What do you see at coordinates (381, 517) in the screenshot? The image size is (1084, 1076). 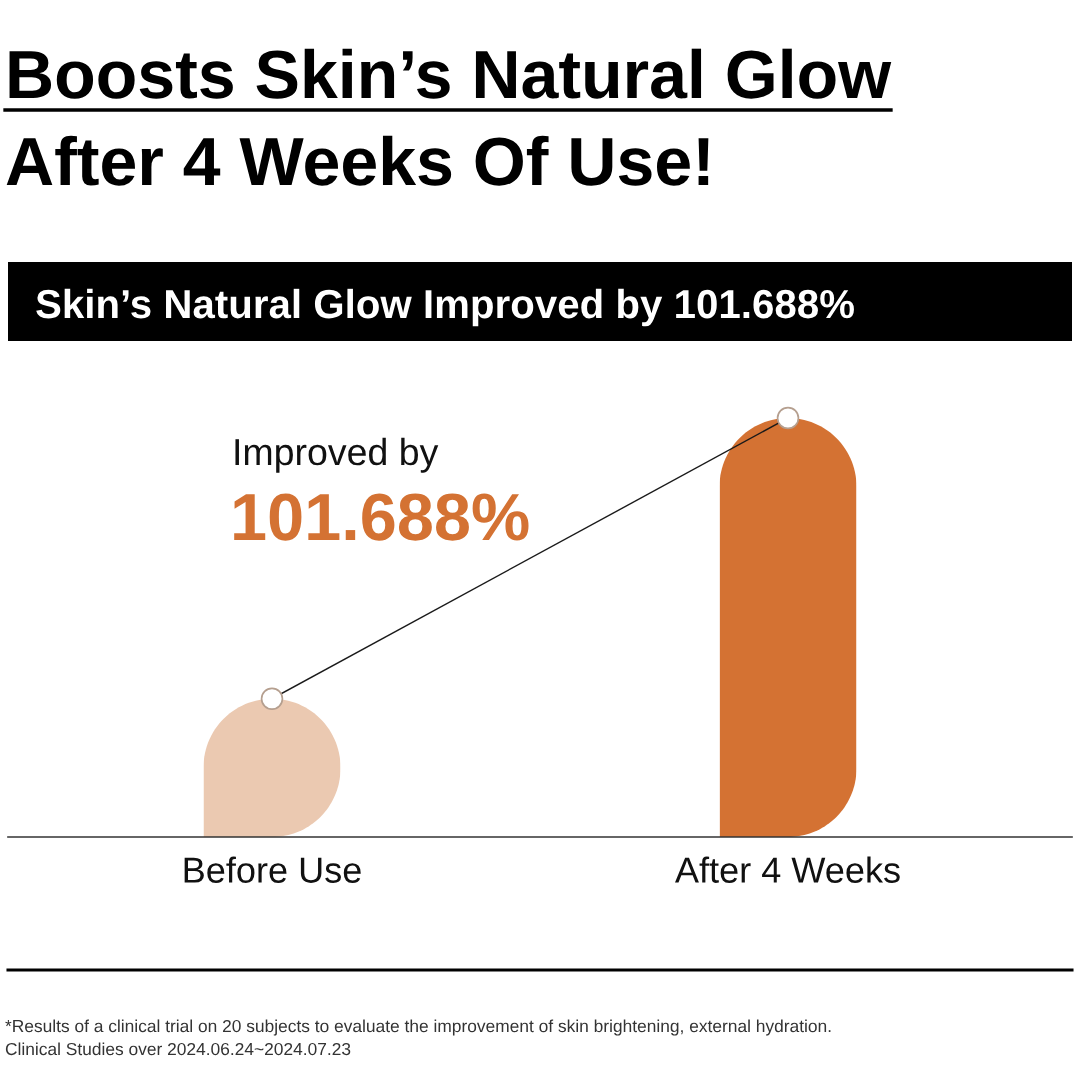 I see `annotation: 101.688%` at bounding box center [381, 517].